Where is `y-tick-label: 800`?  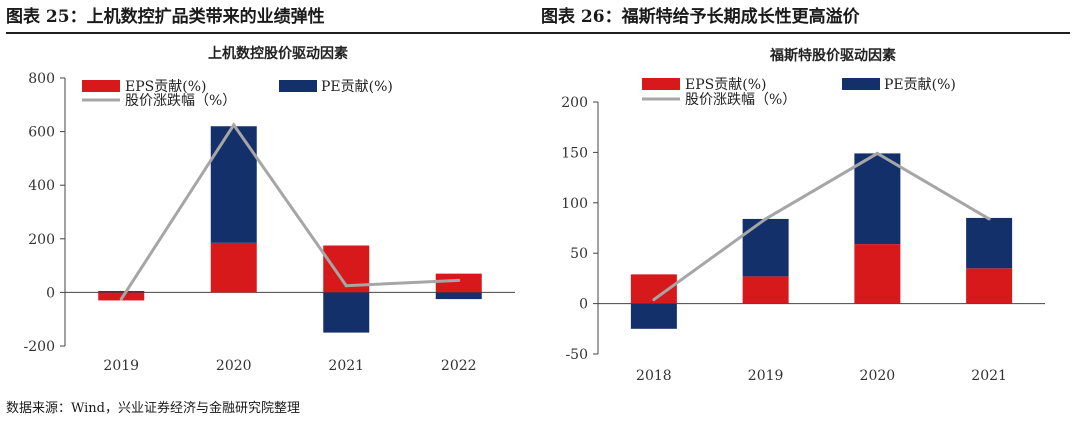 y-tick-label: 800 is located at coordinates (41, 79).